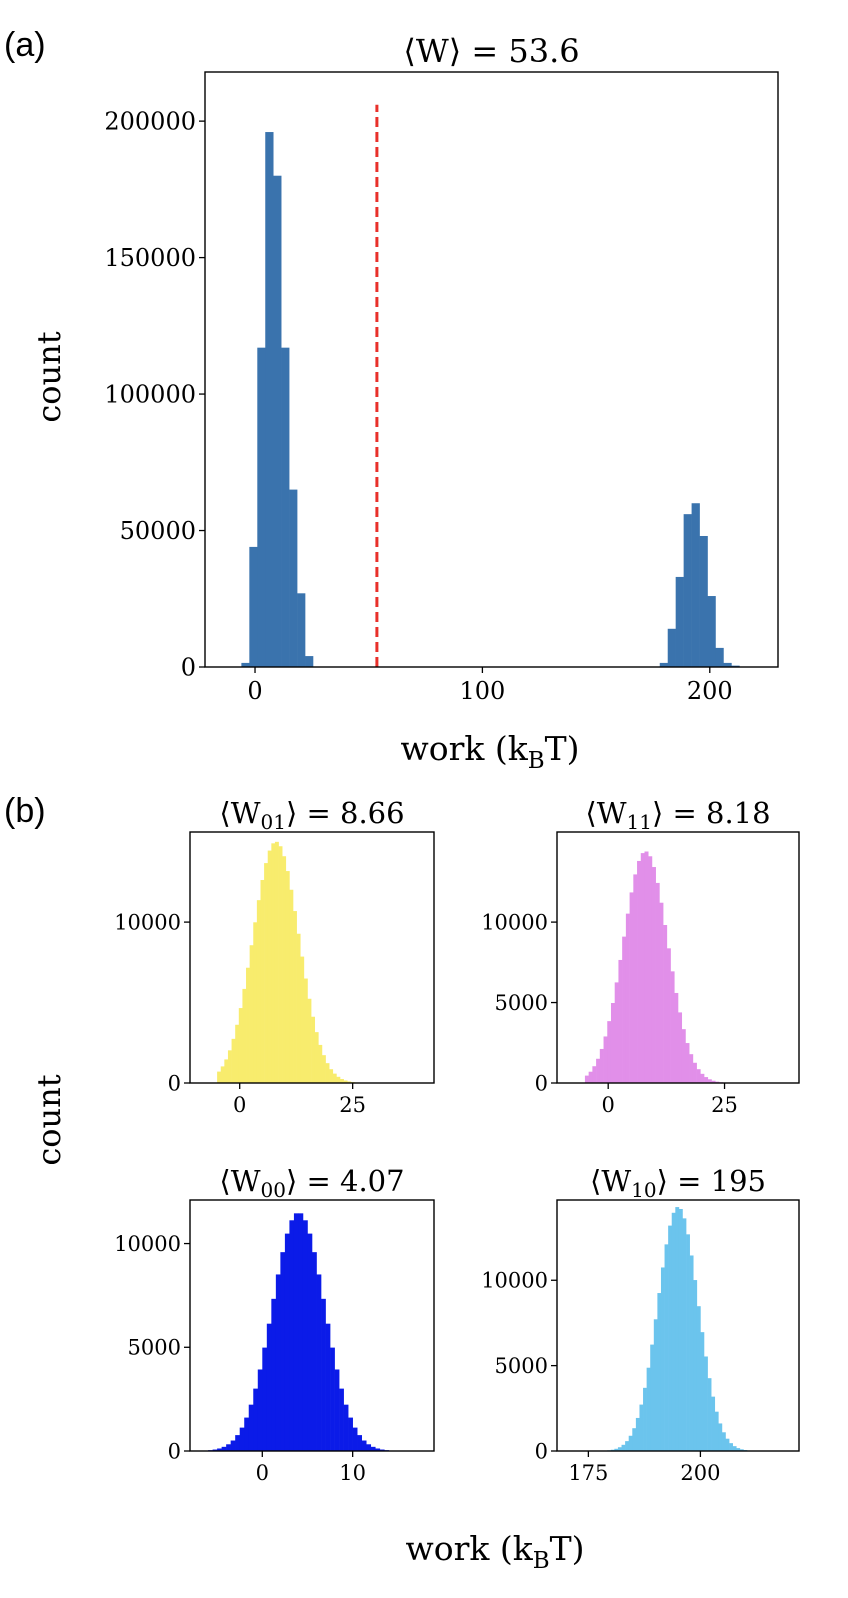  I want to click on xlabel-a-suffix: T), so click(562, 748).